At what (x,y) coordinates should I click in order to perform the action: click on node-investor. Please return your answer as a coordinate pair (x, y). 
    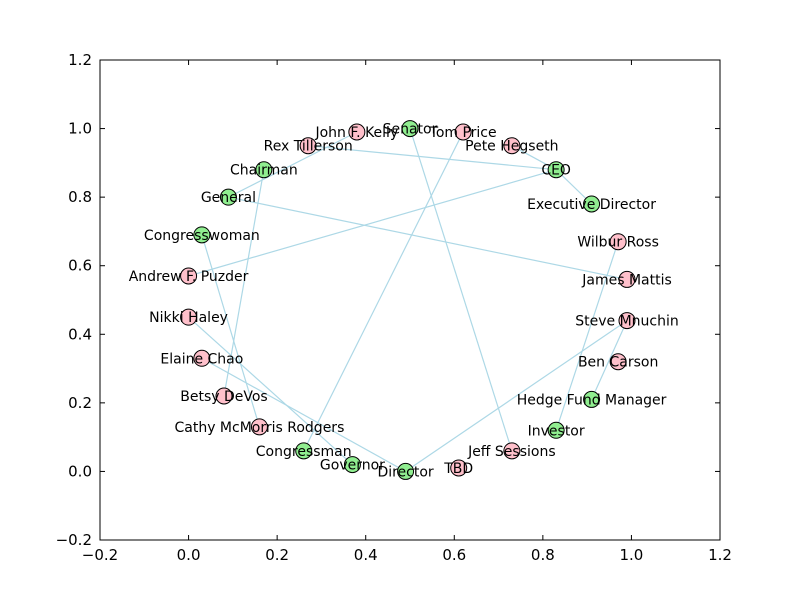
    Looking at the image, I should click on (556, 430).